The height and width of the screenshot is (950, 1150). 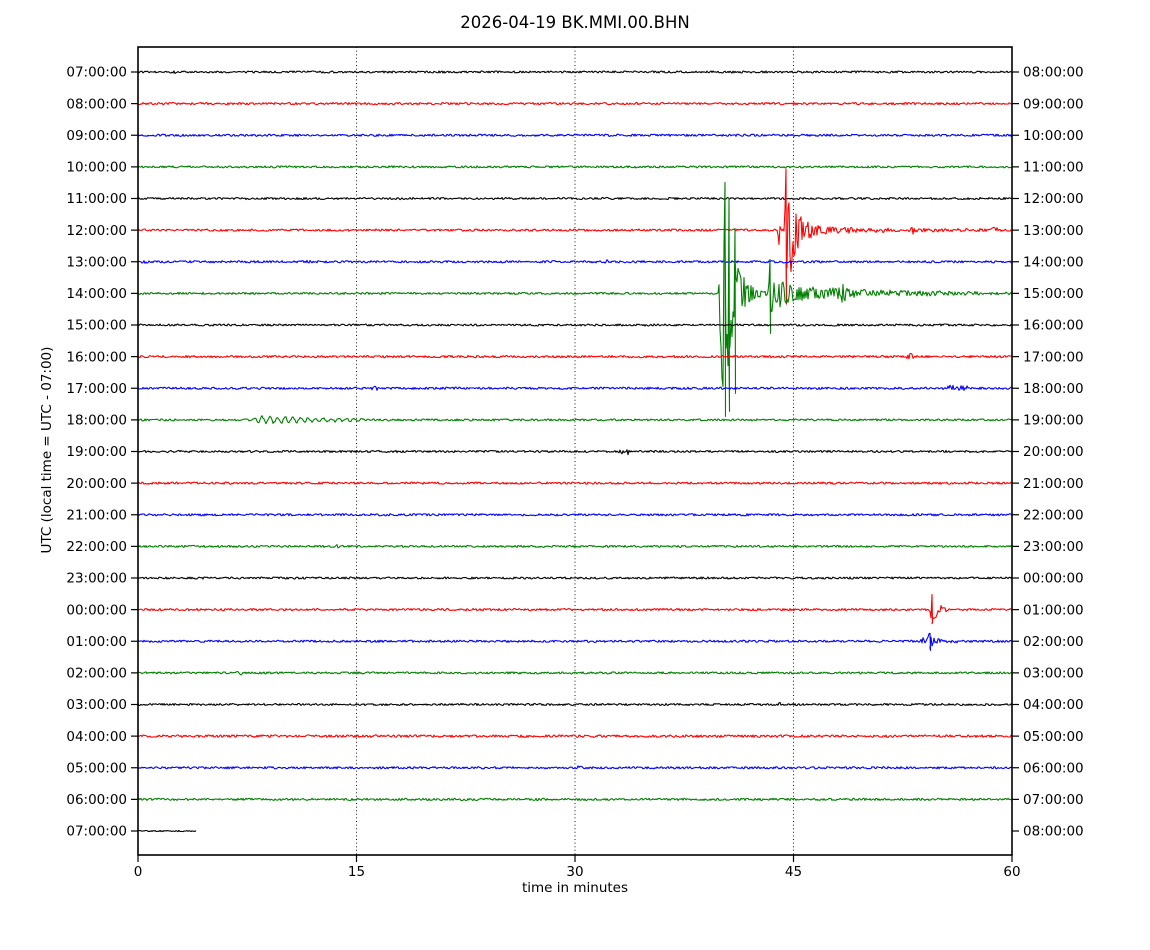 What do you see at coordinates (96, 768) in the screenshot?
I see `utc-time-label: 05:00:00` at bounding box center [96, 768].